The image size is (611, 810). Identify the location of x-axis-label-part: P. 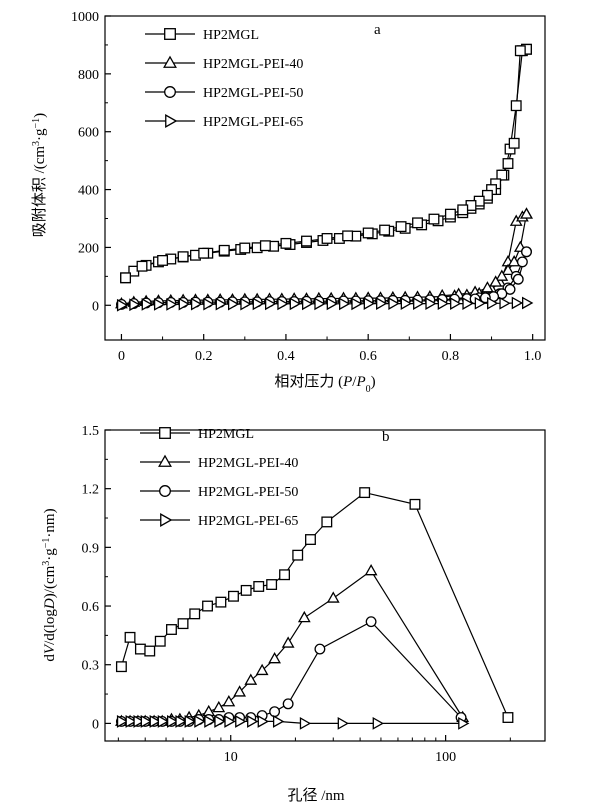
(360, 382).